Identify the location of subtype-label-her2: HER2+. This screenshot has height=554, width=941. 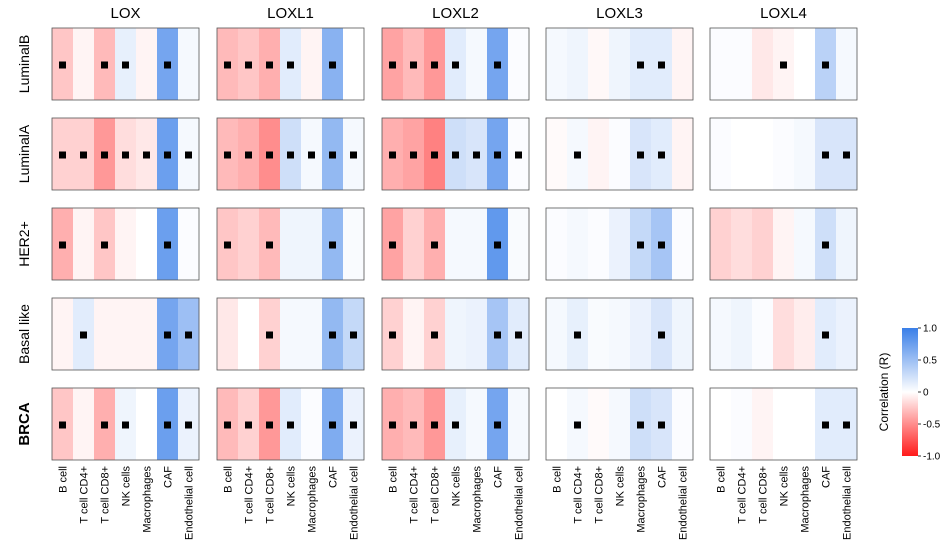
(24, 244).